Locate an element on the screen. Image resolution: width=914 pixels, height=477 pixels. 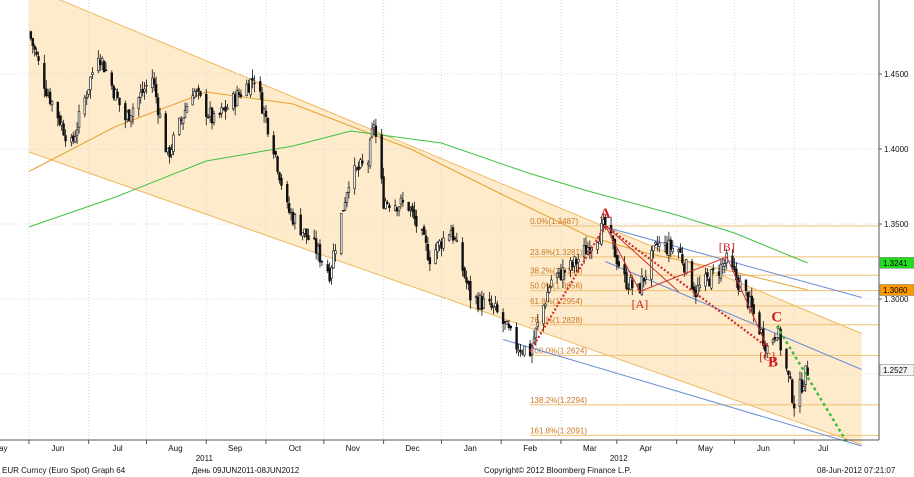
price-badge is located at coordinates (896, 290).